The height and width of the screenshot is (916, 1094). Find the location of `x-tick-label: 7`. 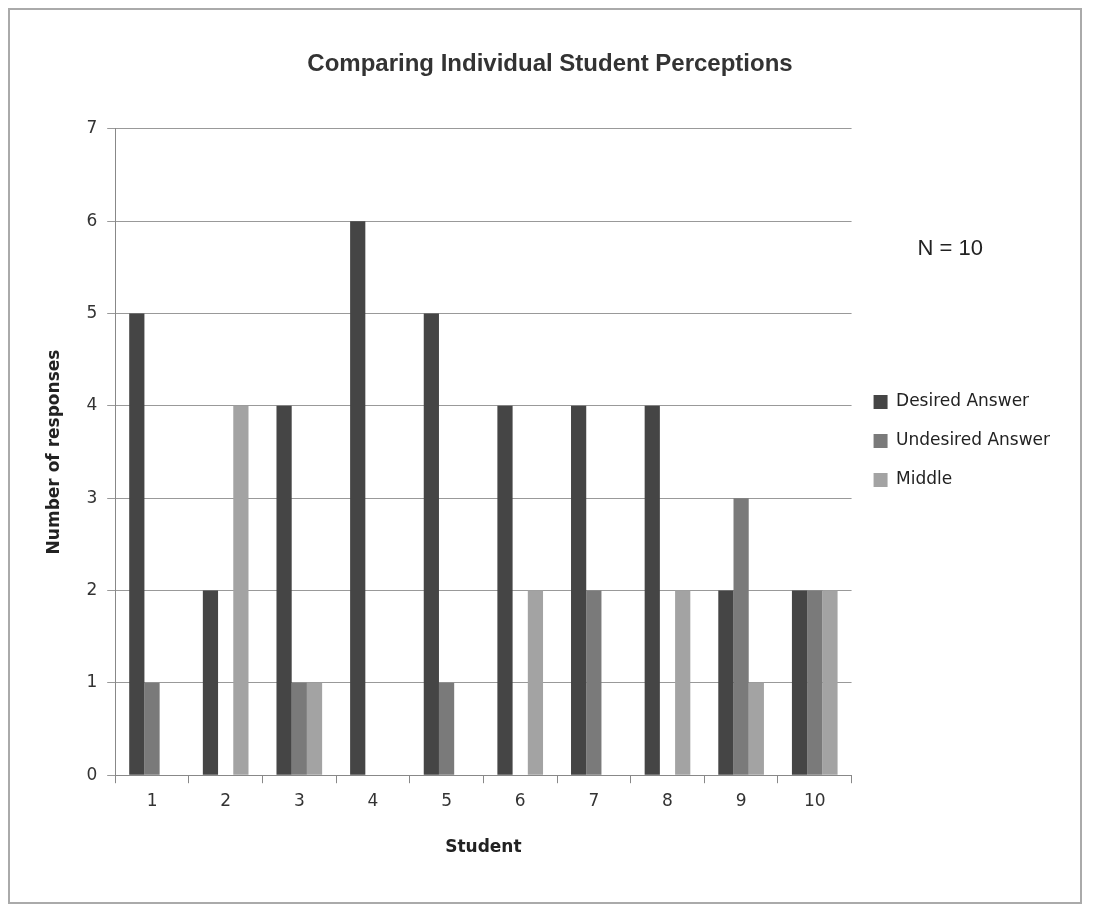

x-tick-label: 7 is located at coordinates (594, 799).